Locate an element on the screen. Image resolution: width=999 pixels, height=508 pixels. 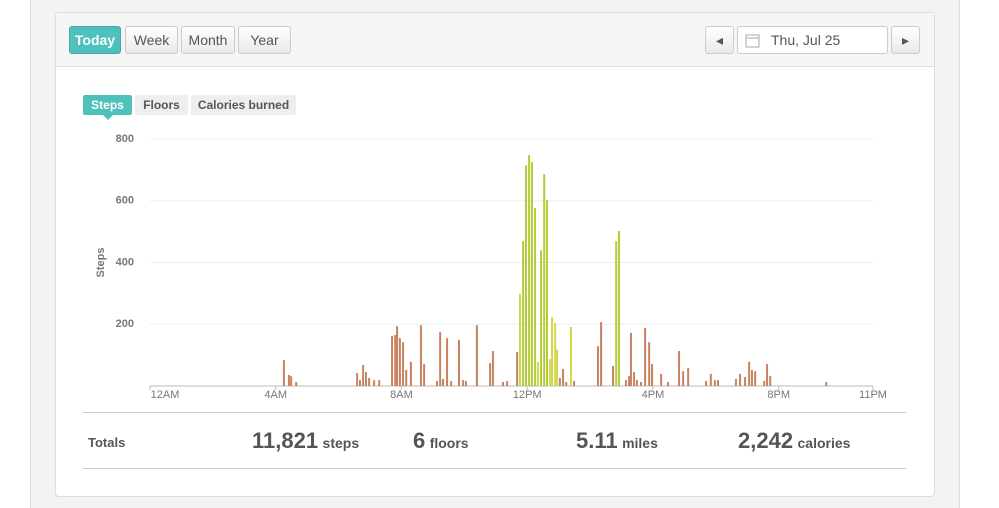
total: 6 floors is located at coordinates (441, 441).